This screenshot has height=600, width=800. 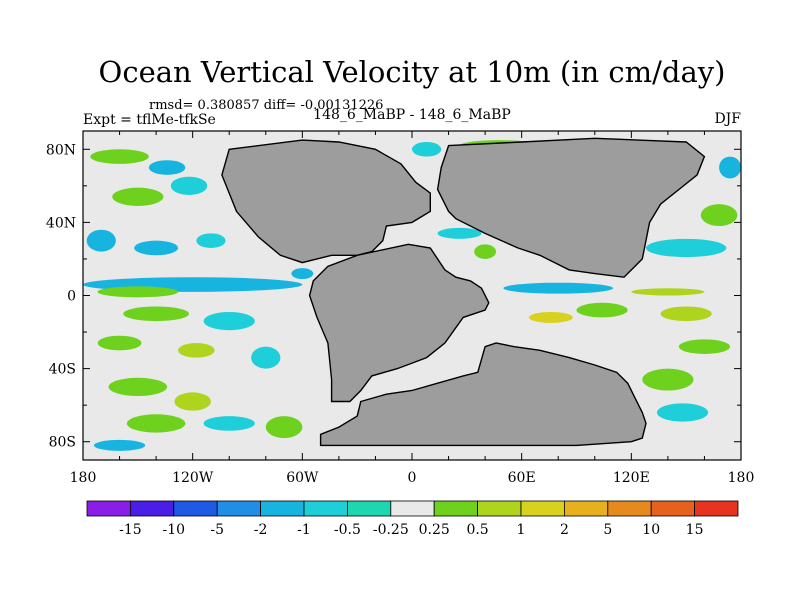 I want to click on x-tick-label: 60W, so click(x=302, y=478).